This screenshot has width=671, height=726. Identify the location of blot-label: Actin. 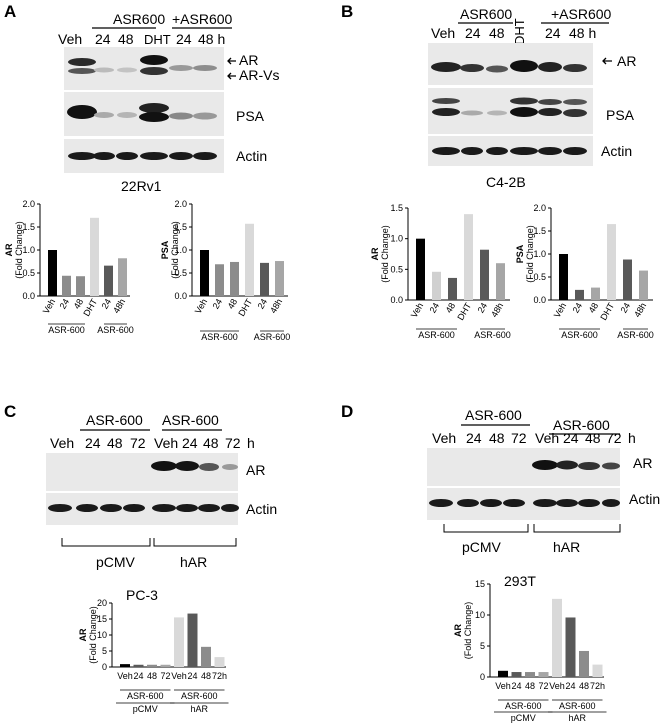
(251, 156).